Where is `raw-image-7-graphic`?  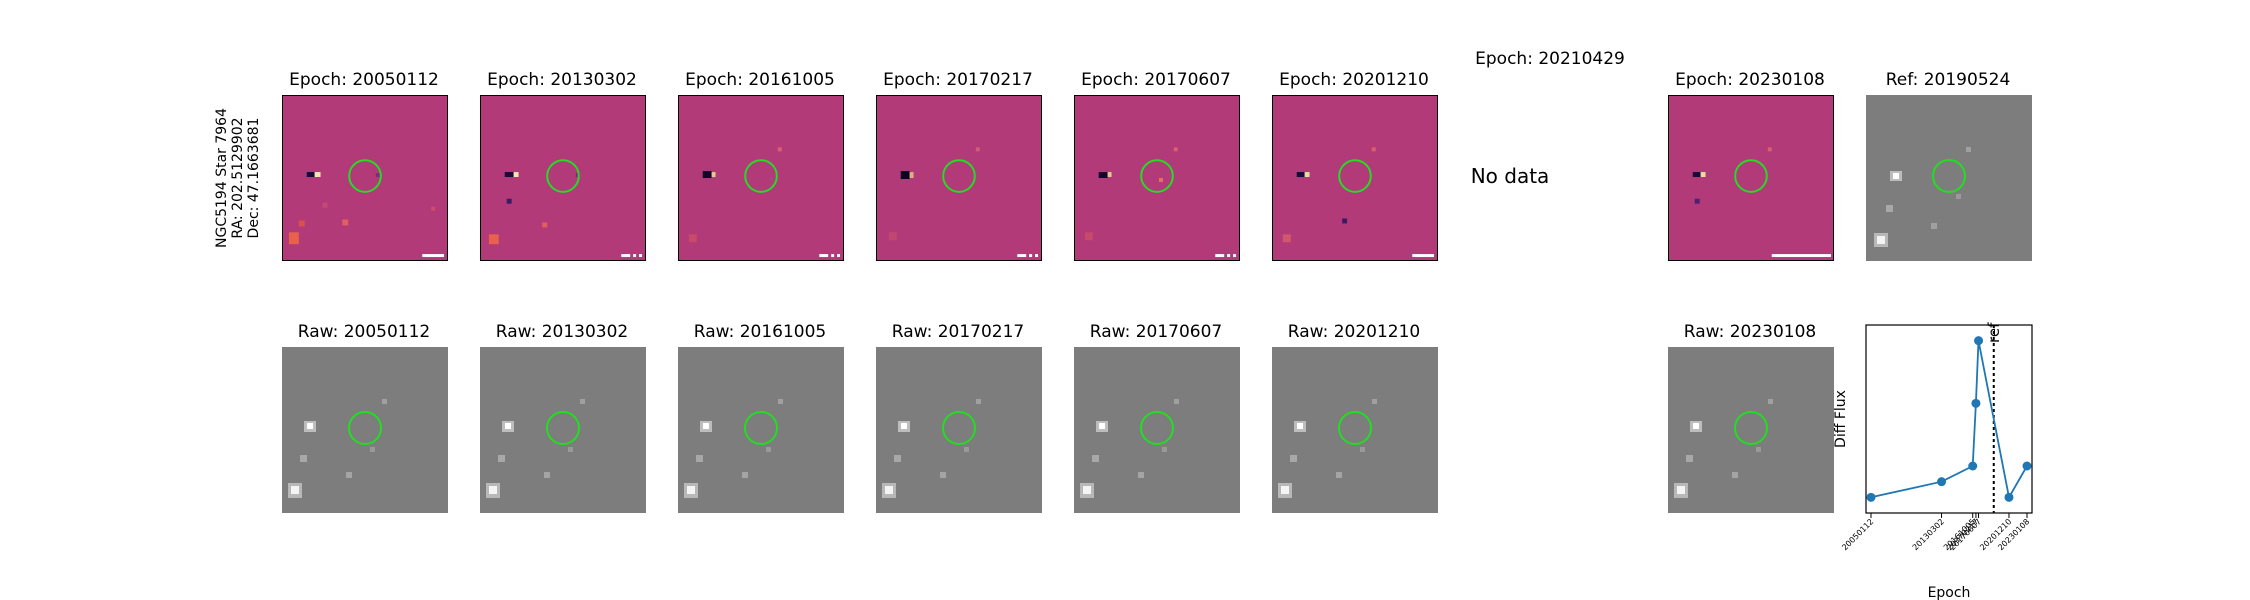
raw-image-7-graphic is located at coordinates (1751, 430).